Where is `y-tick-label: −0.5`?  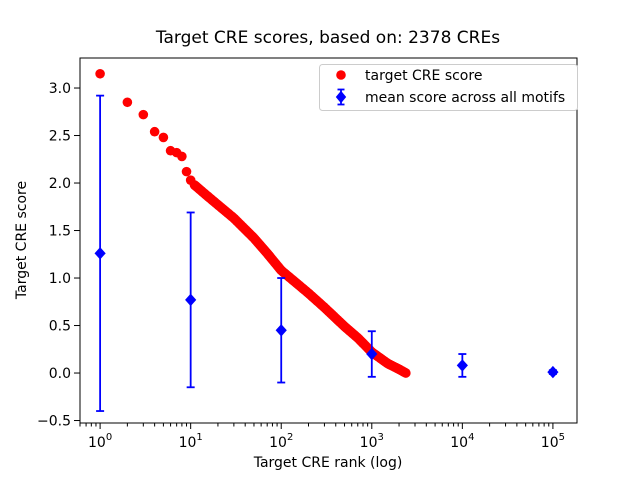
y-tick-label: −0.5 is located at coordinates (54, 421).